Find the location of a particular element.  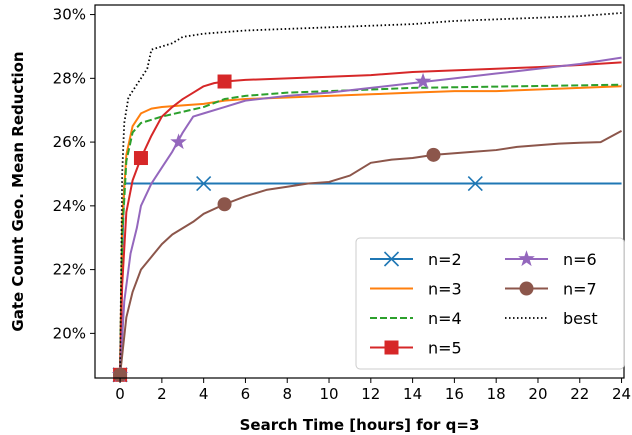

x-axis-ticks: 0 2 4 6 8 10 12 14 16 18 20 22 24 is located at coordinates (373, 390).